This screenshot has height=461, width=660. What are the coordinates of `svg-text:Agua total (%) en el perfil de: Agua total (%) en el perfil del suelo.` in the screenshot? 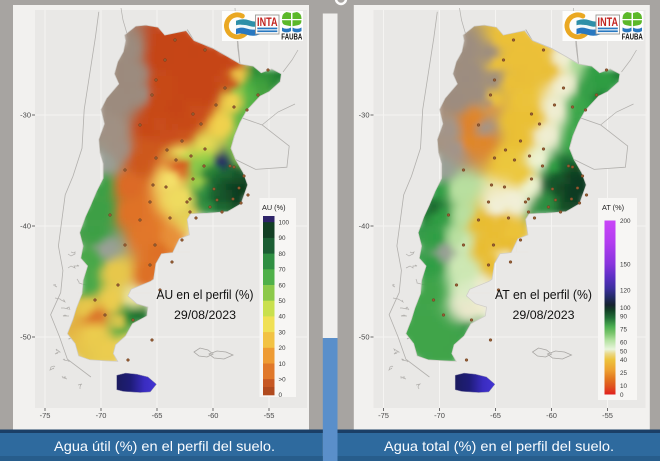 It's located at (499, 446).